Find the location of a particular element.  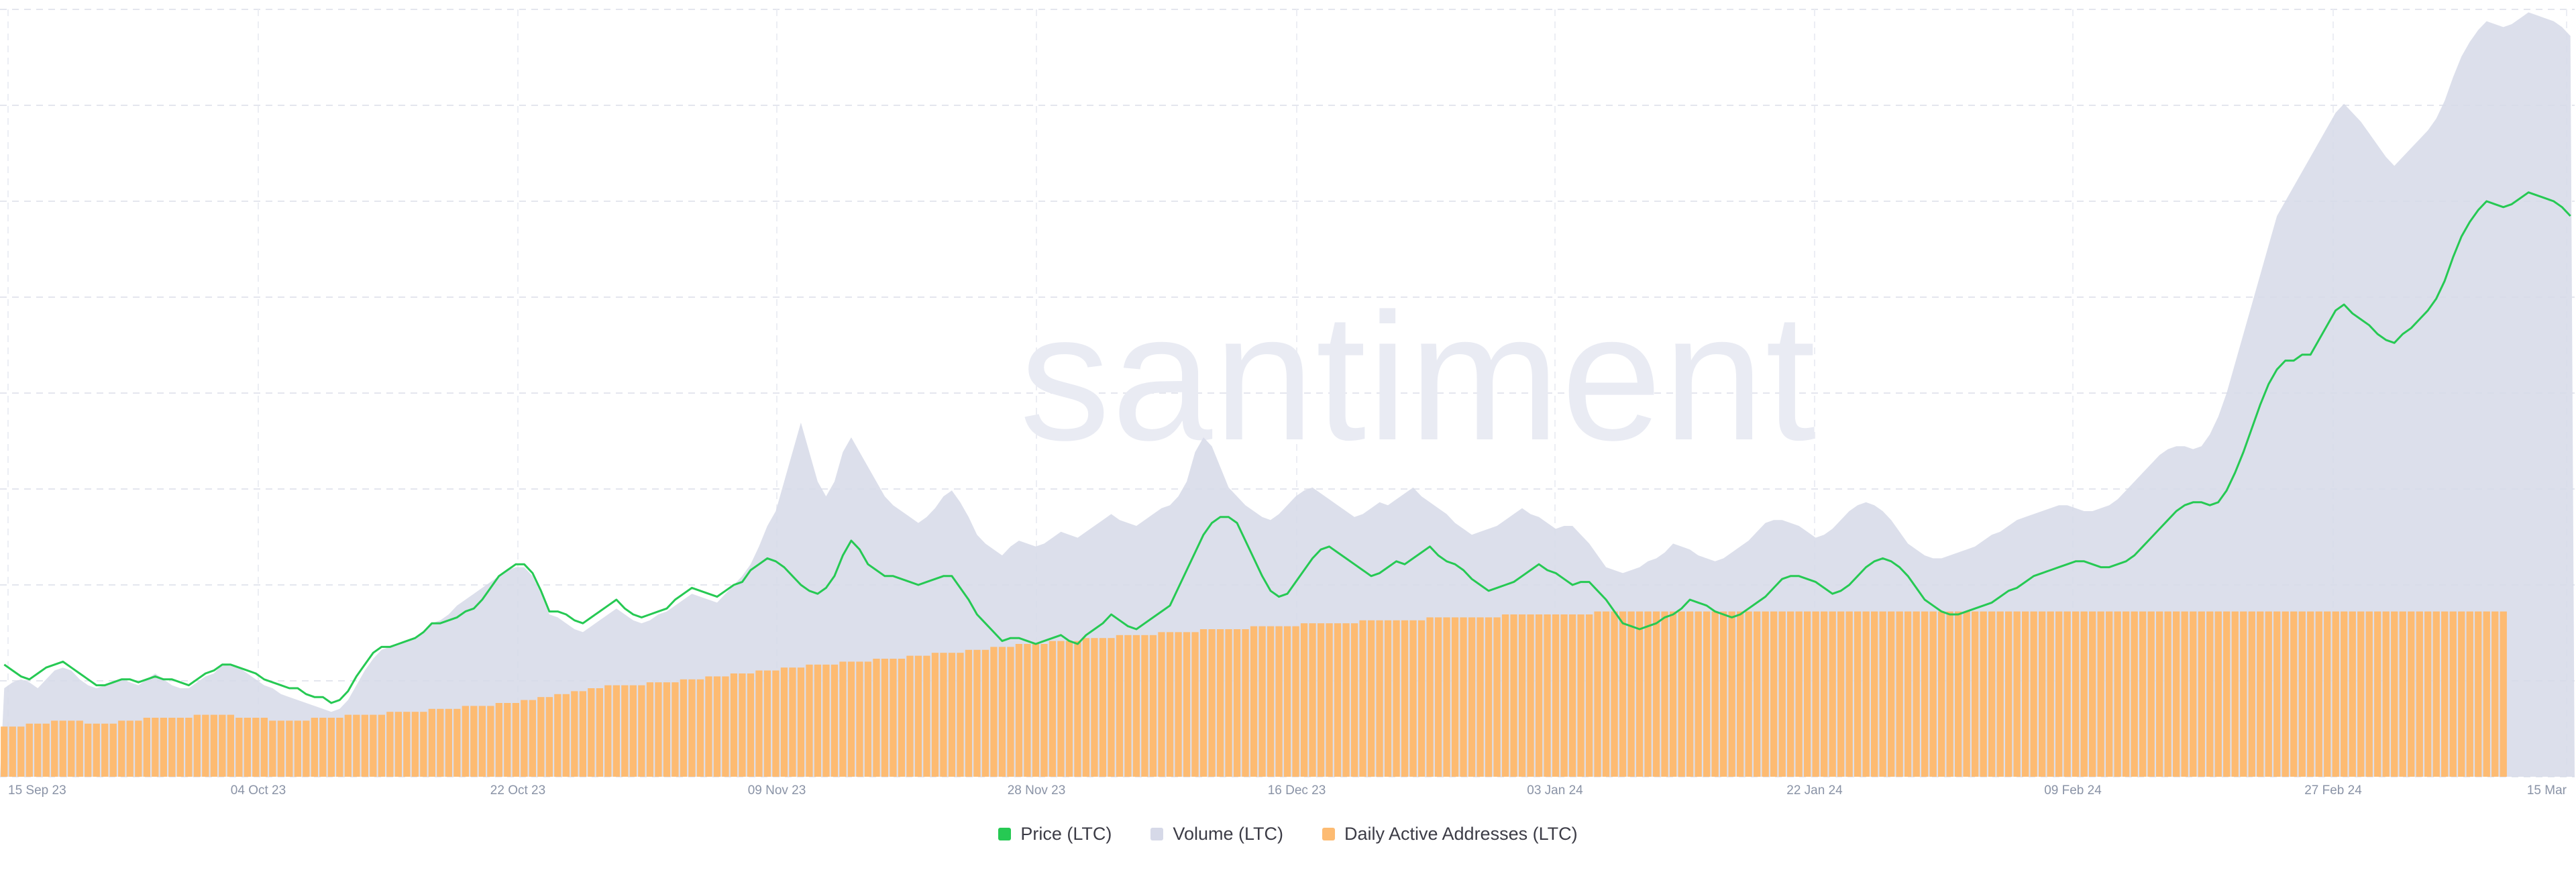

x-tick-label: 03 Jan 24 is located at coordinates (1555, 790).